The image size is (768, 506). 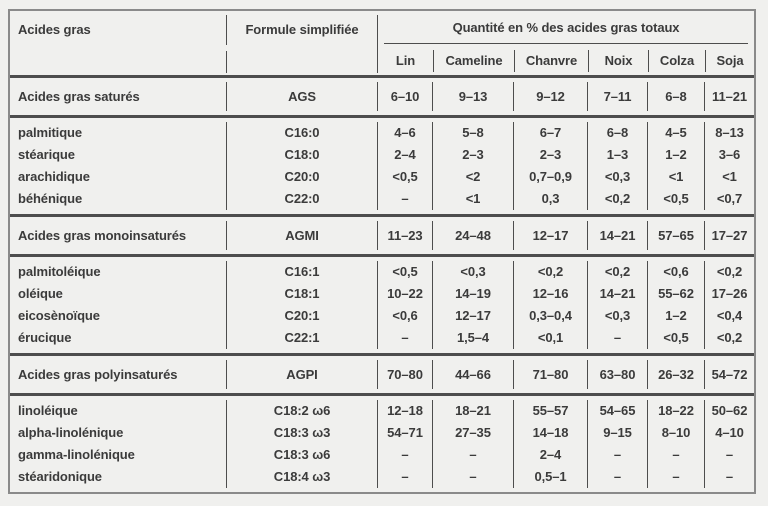 I want to click on cell-value-soja: 54–72, so click(x=729, y=374).